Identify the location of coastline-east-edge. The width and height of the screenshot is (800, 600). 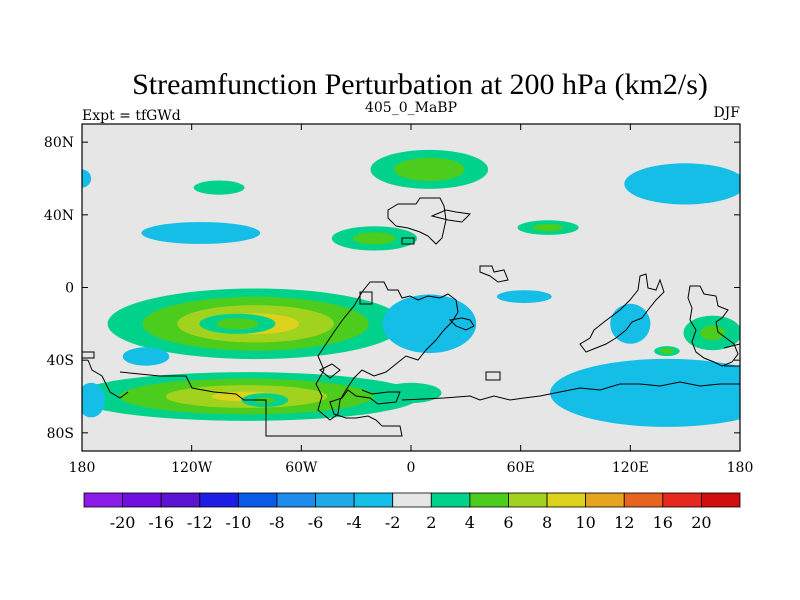
(731, 355).